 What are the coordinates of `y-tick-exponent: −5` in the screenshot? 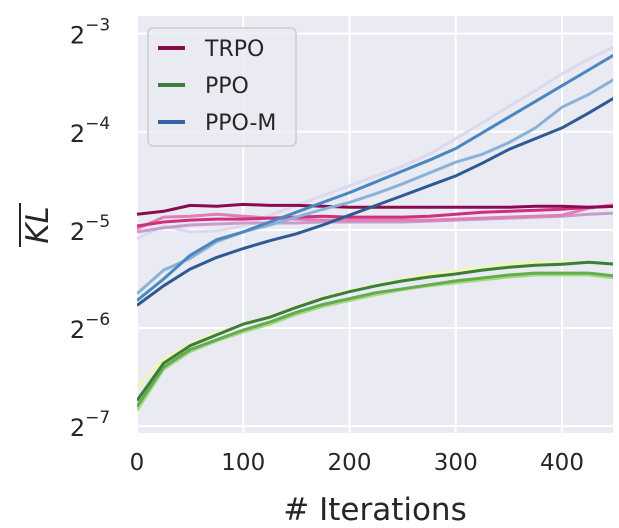 It's located at (97, 222).